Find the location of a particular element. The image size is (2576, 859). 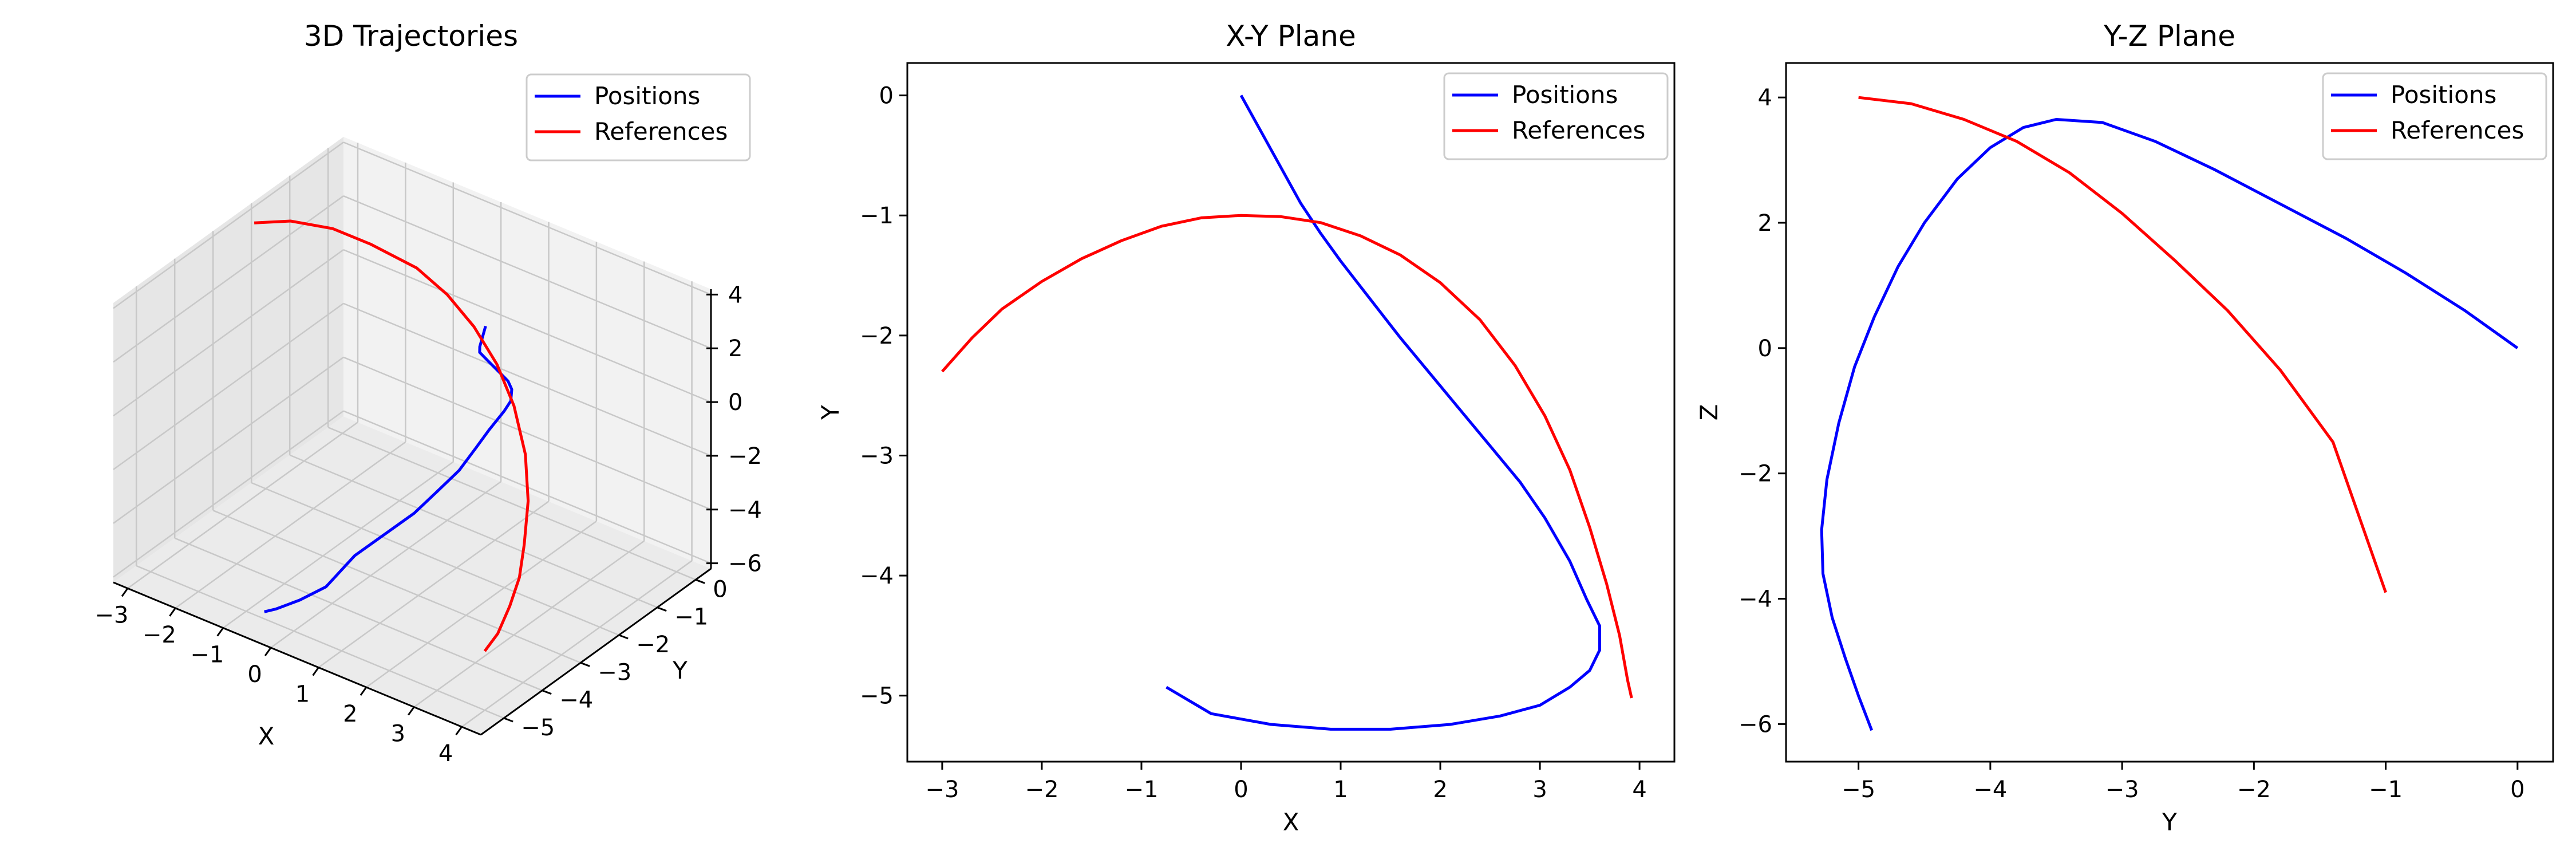

p3d-legend-label-references: References is located at coordinates (661, 131).